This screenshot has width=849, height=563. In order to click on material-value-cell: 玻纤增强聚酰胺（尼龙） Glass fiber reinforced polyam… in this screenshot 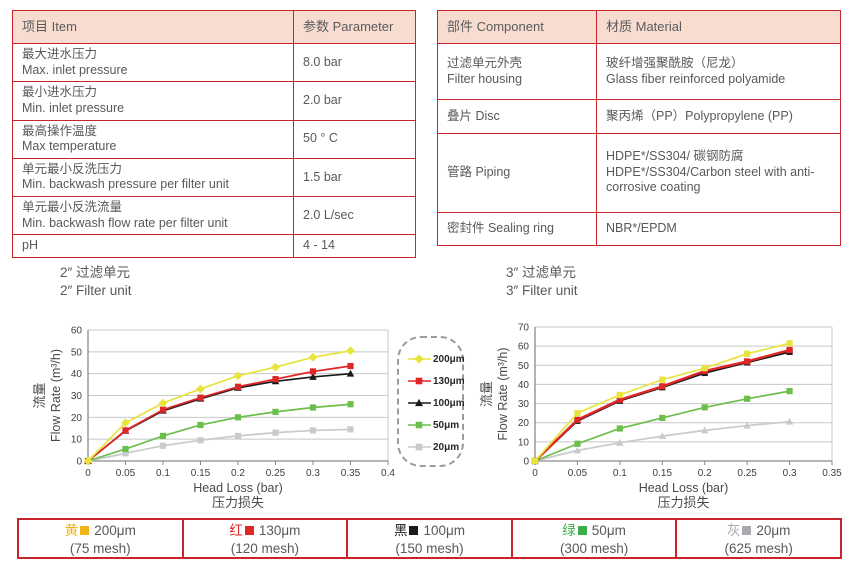, I will do `click(718, 71)`.